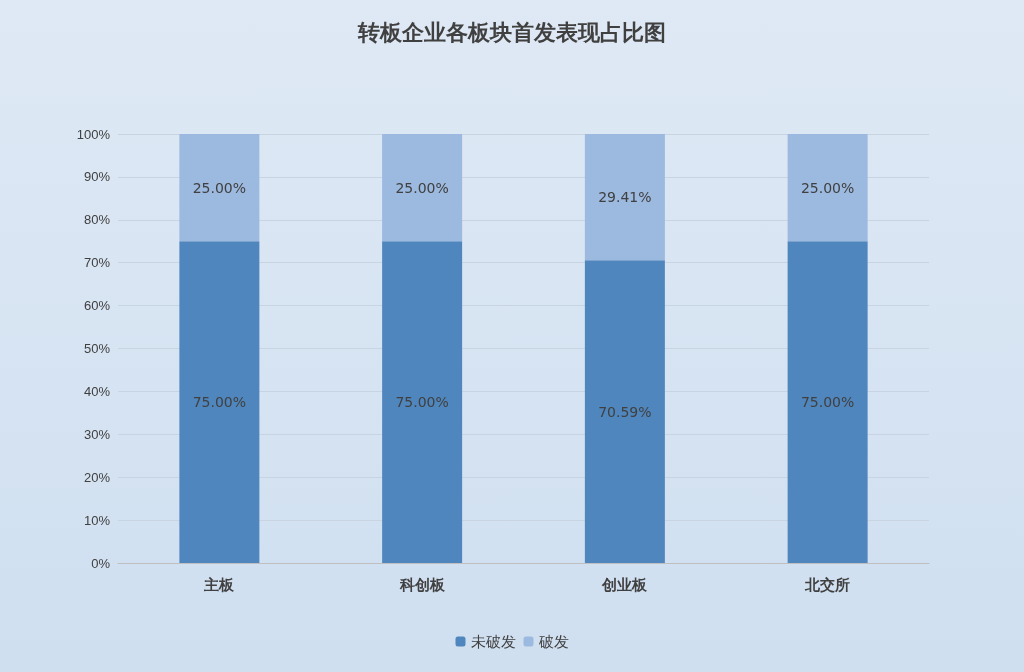 The image size is (1024, 672). I want to click on y-tick-label: 30%, so click(97, 434).